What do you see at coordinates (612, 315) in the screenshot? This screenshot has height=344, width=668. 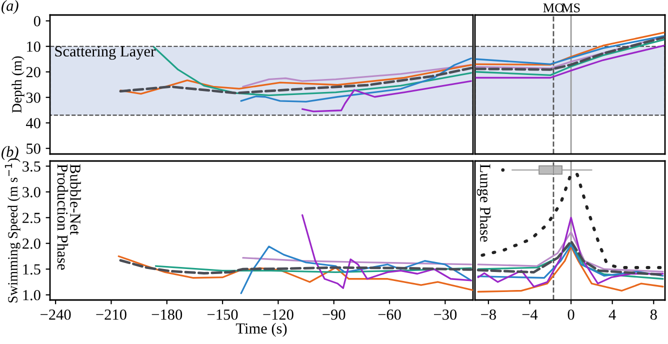 I see `x-tick-label: 4` at bounding box center [612, 315].